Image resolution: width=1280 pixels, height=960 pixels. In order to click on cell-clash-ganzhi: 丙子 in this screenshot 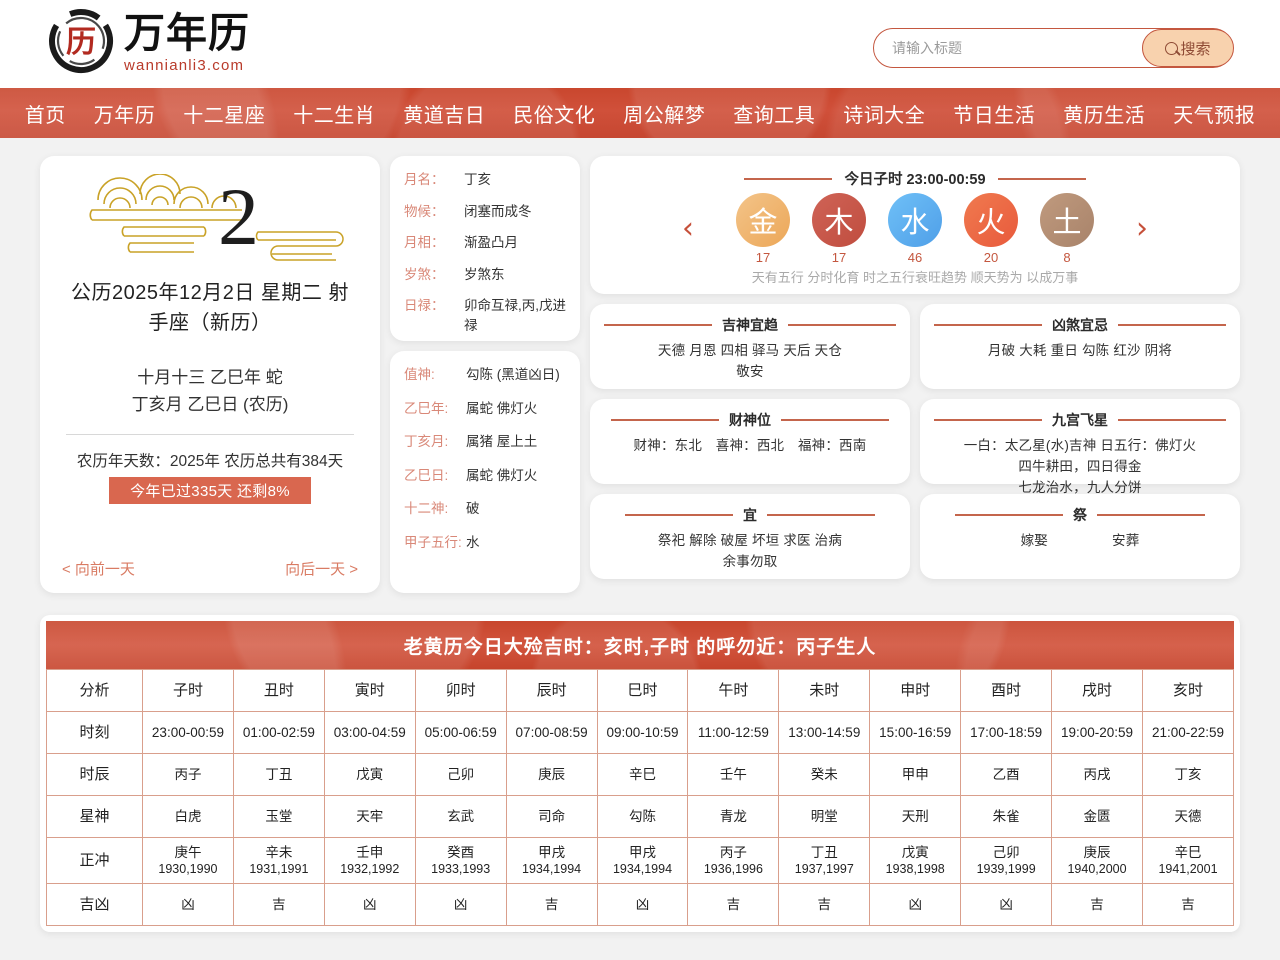, I will do `click(733, 852)`.